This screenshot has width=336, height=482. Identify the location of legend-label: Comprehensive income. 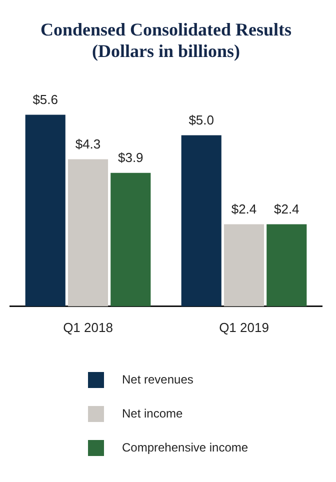
(185, 447).